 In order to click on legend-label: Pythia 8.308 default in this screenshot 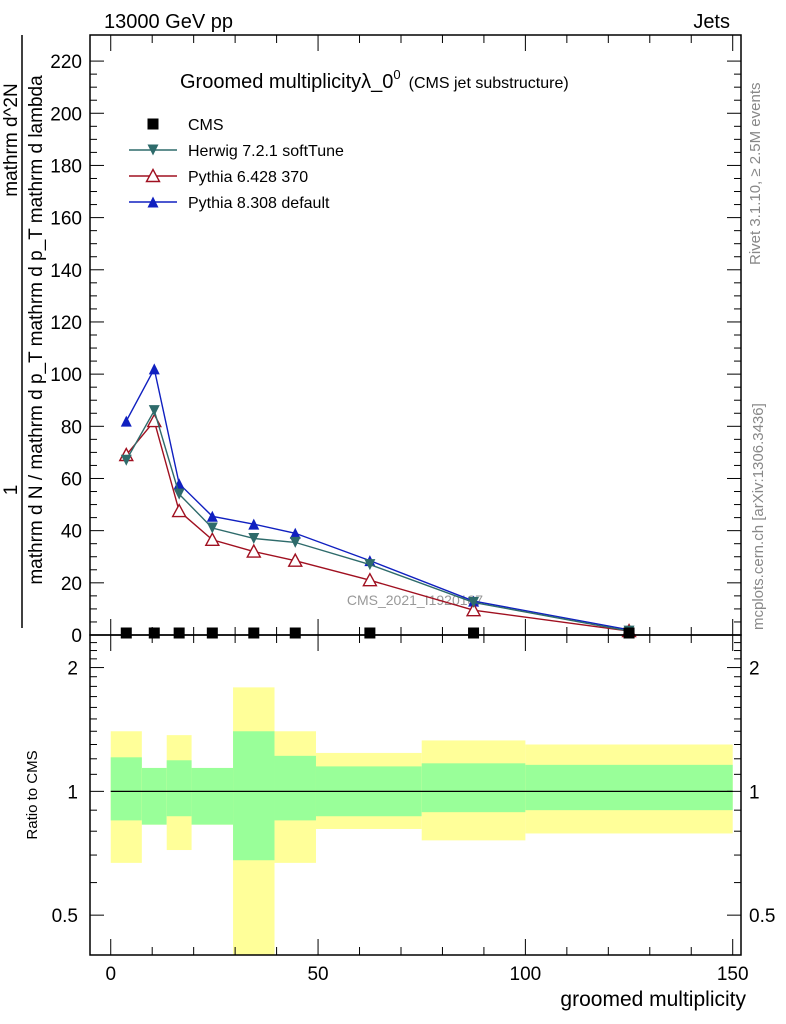, I will do `click(259, 203)`.